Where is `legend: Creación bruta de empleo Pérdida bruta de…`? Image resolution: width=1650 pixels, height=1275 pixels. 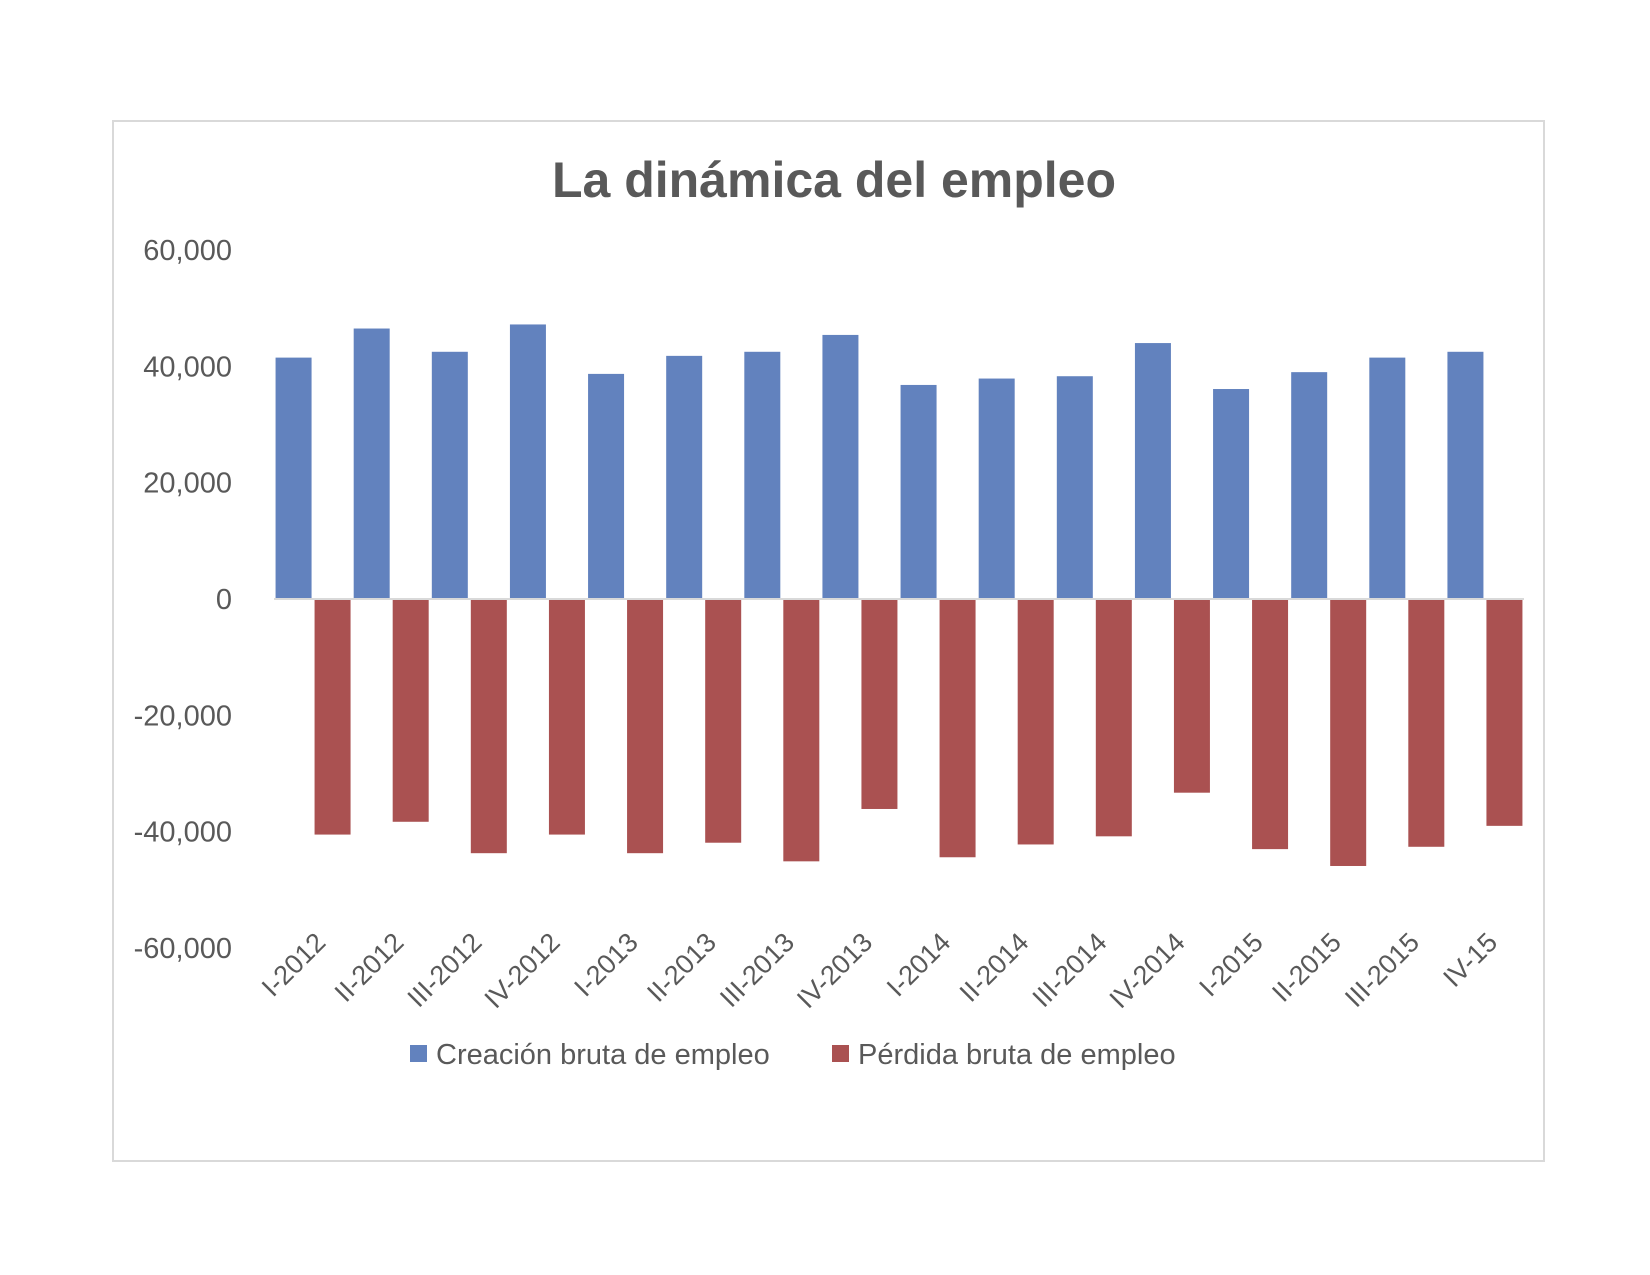
legend: Creación bruta de empleo Pérdida bruta de… is located at coordinates (793, 1055).